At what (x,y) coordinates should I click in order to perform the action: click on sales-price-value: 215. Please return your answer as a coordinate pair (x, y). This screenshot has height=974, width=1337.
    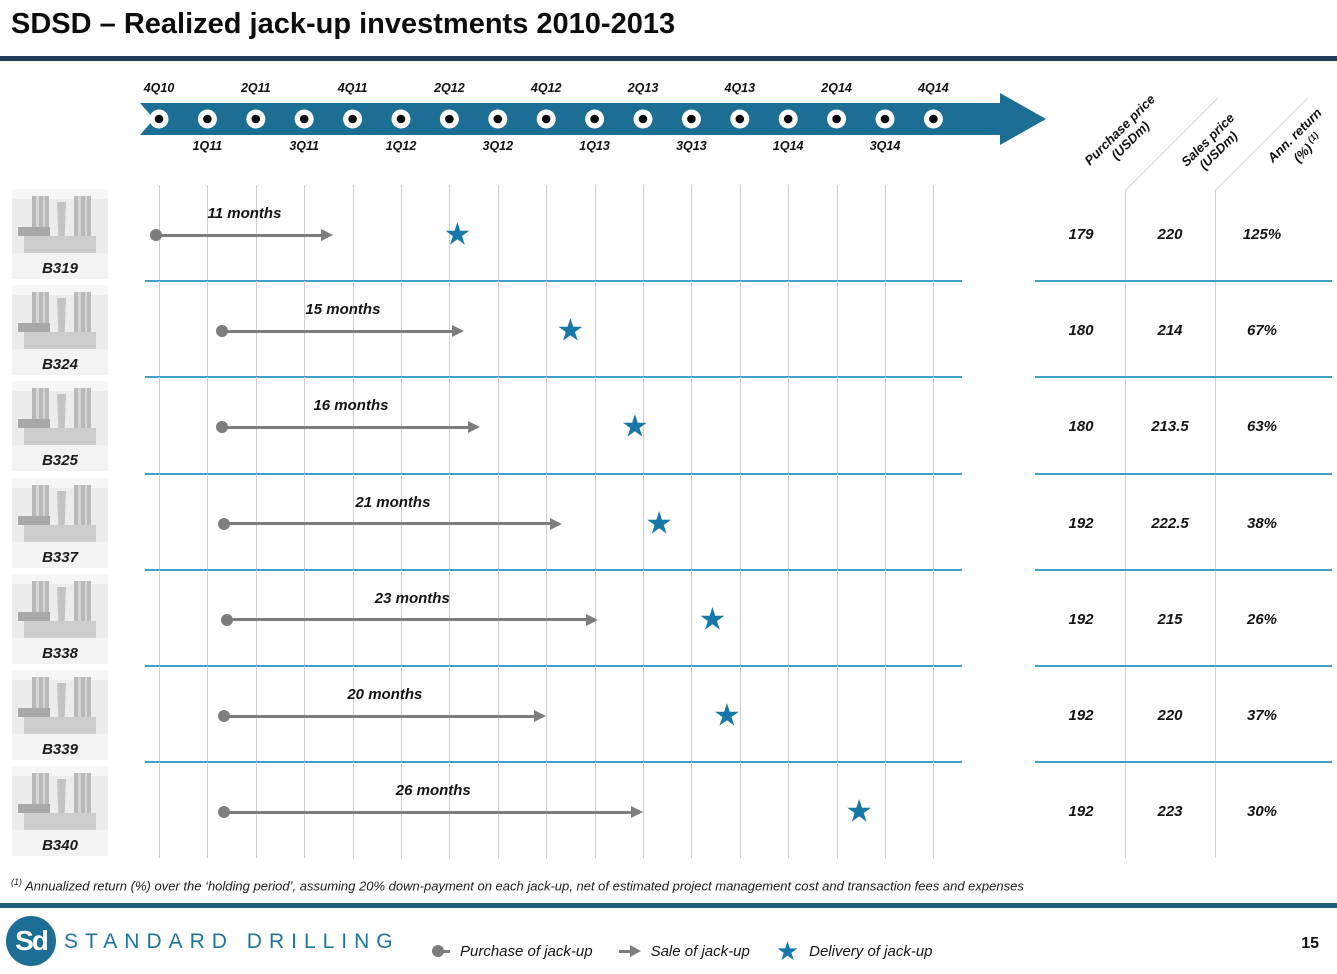
    Looking at the image, I should click on (1170, 619).